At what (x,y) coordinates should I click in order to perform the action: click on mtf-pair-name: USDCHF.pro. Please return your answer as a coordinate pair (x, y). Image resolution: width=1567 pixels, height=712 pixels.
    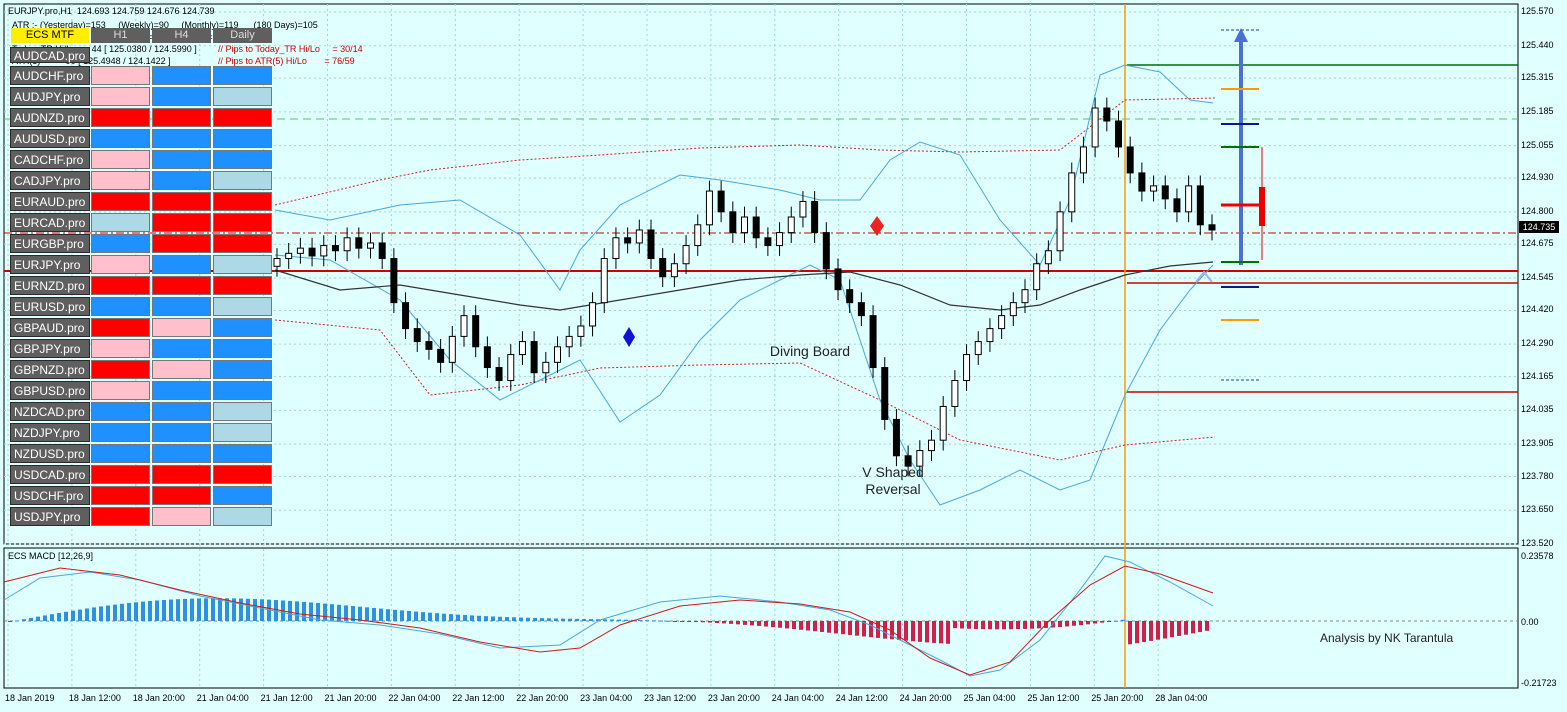
    Looking at the image, I should click on (50, 495).